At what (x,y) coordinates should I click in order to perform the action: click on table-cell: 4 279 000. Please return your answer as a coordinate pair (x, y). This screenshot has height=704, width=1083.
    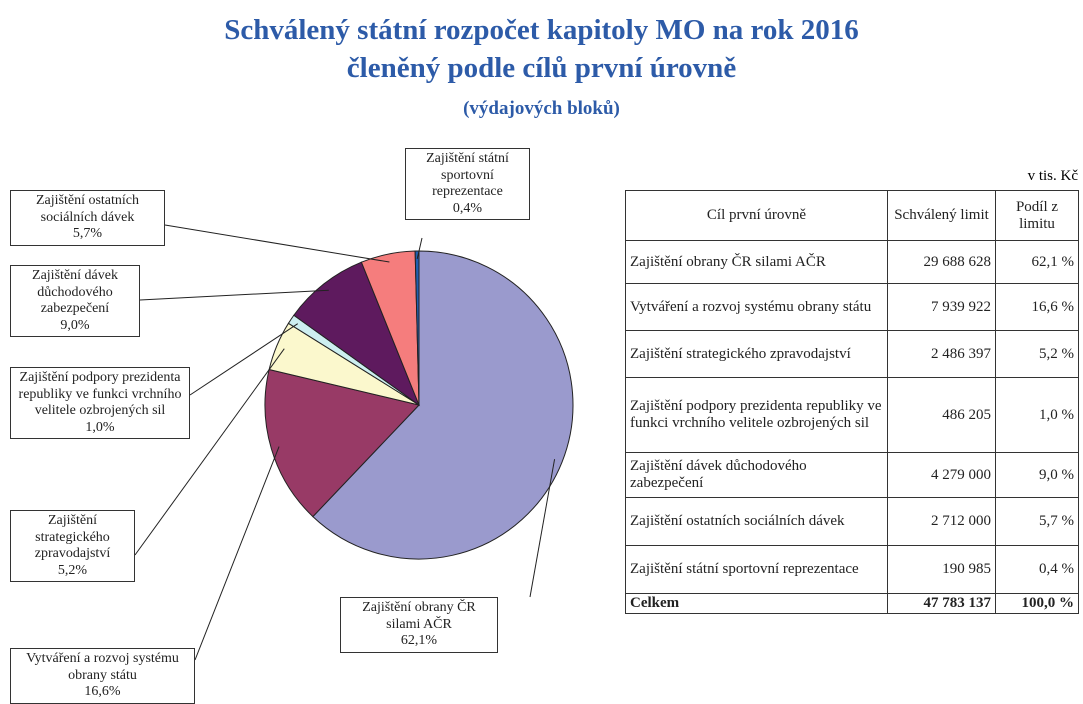
    Looking at the image, I should click on (941, 475).